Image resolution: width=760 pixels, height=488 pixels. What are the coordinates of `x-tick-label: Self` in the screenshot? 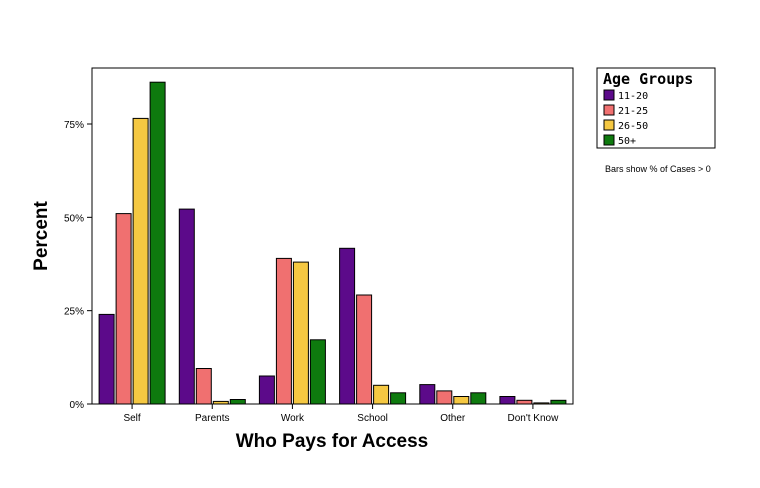 It's located at (131, 418).